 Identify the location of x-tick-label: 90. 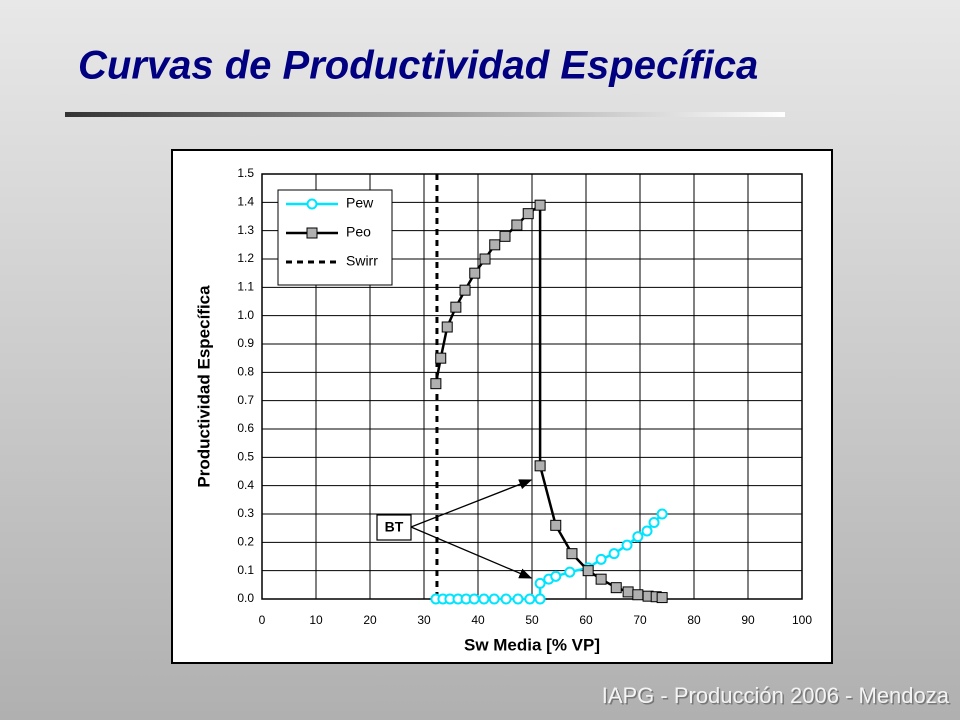
(748, 620).